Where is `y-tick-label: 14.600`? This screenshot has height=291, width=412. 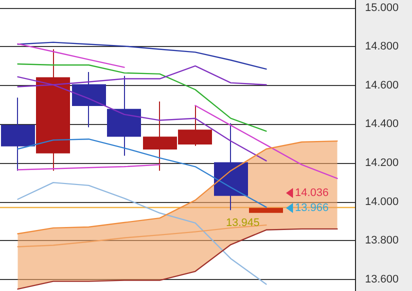
y-tick-label: 14.600 is located at coordinates (382, 85).